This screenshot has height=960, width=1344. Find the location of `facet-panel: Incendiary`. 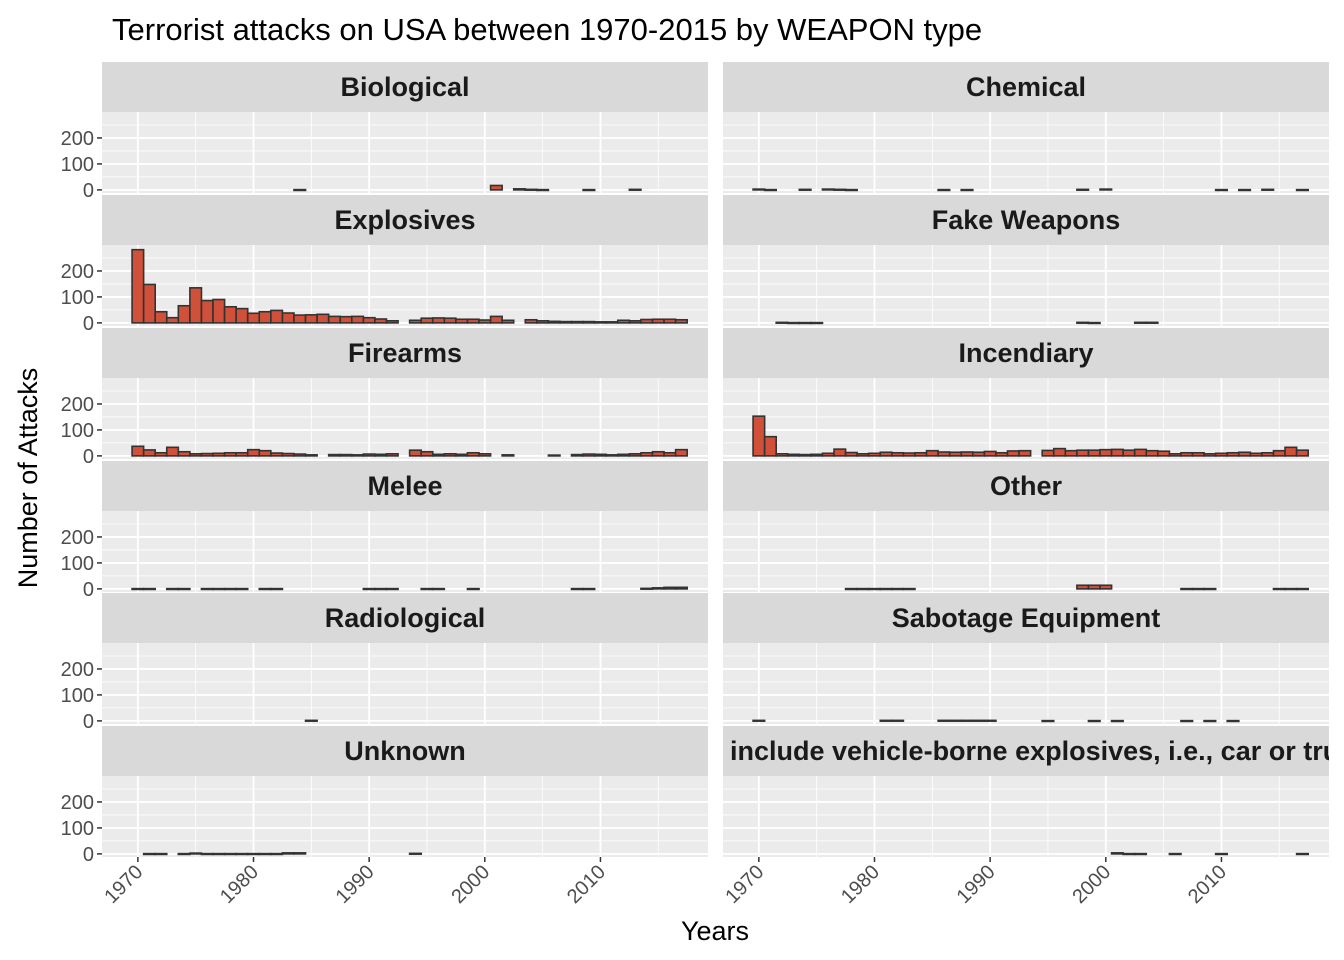

facet-panel: Incendiary is located at coordinates (1026, 393).